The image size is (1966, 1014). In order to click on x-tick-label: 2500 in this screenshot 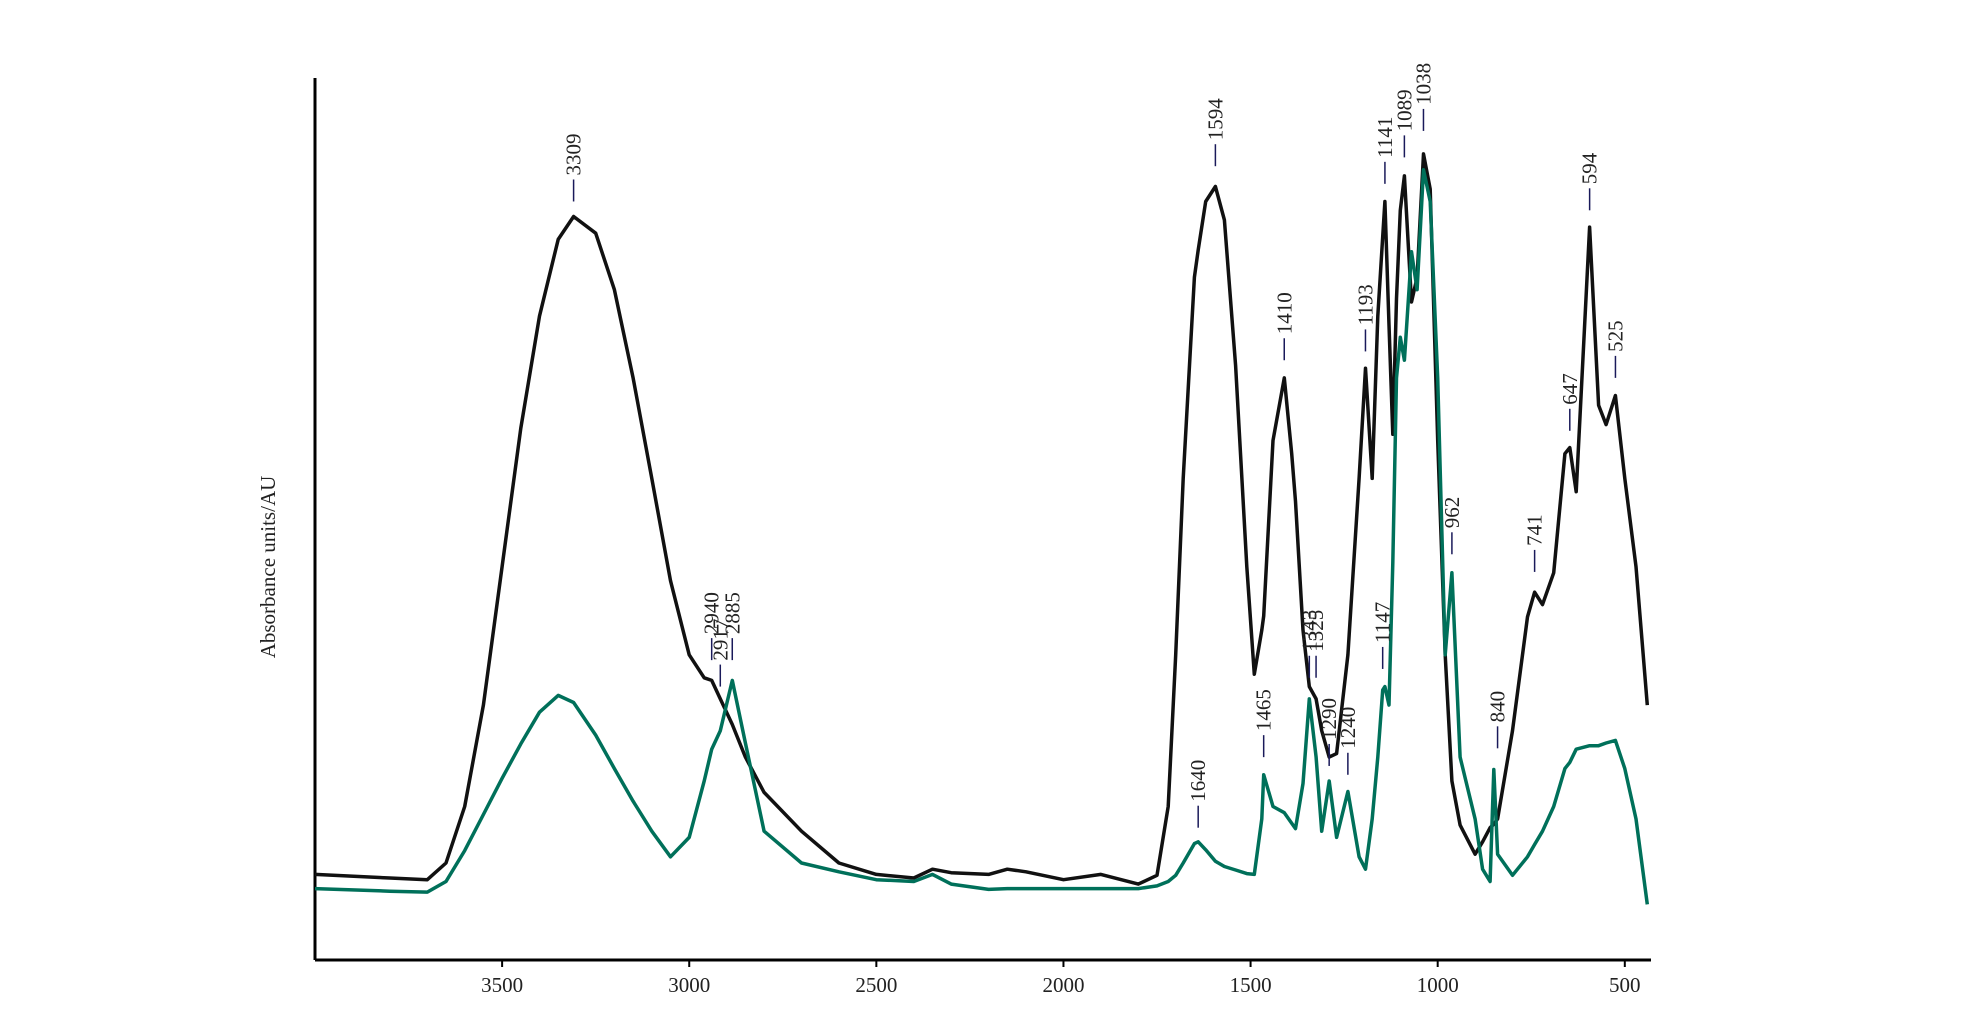, I will do `click(876, 985)`.